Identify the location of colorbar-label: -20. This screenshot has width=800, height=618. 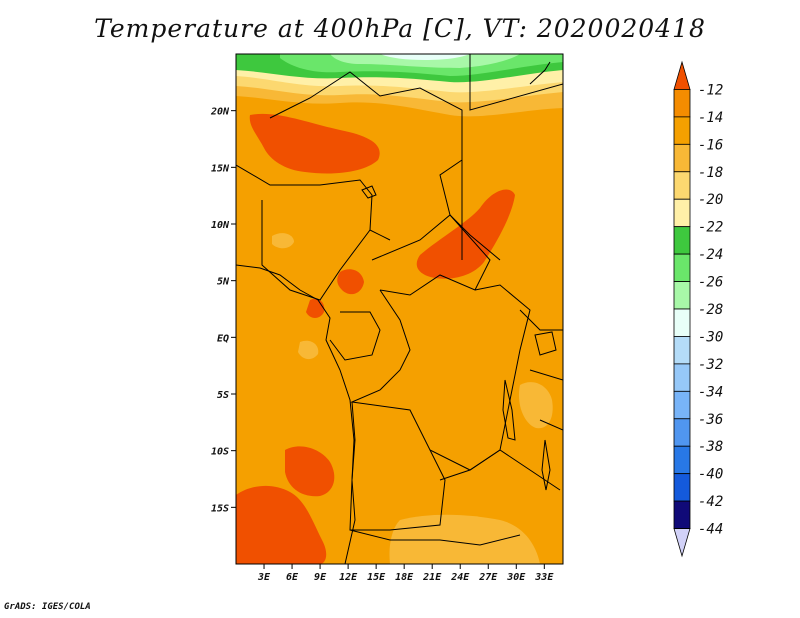
(710, 200).